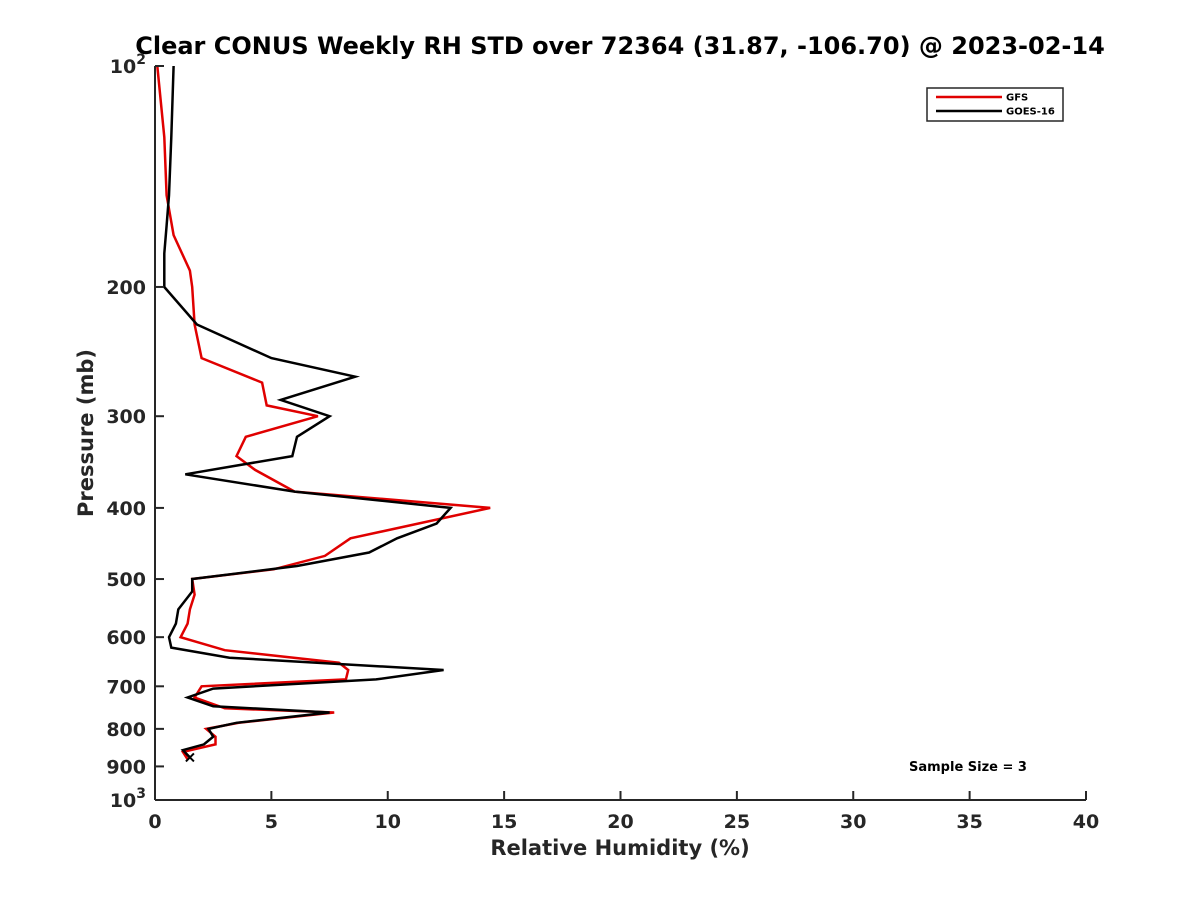 The height and width of the screenshot is (900, 1200). Describe the element at coordinates (968, 767) in the screenshot. I see `sample-size-annotation: Sample Size = 3` at that location.